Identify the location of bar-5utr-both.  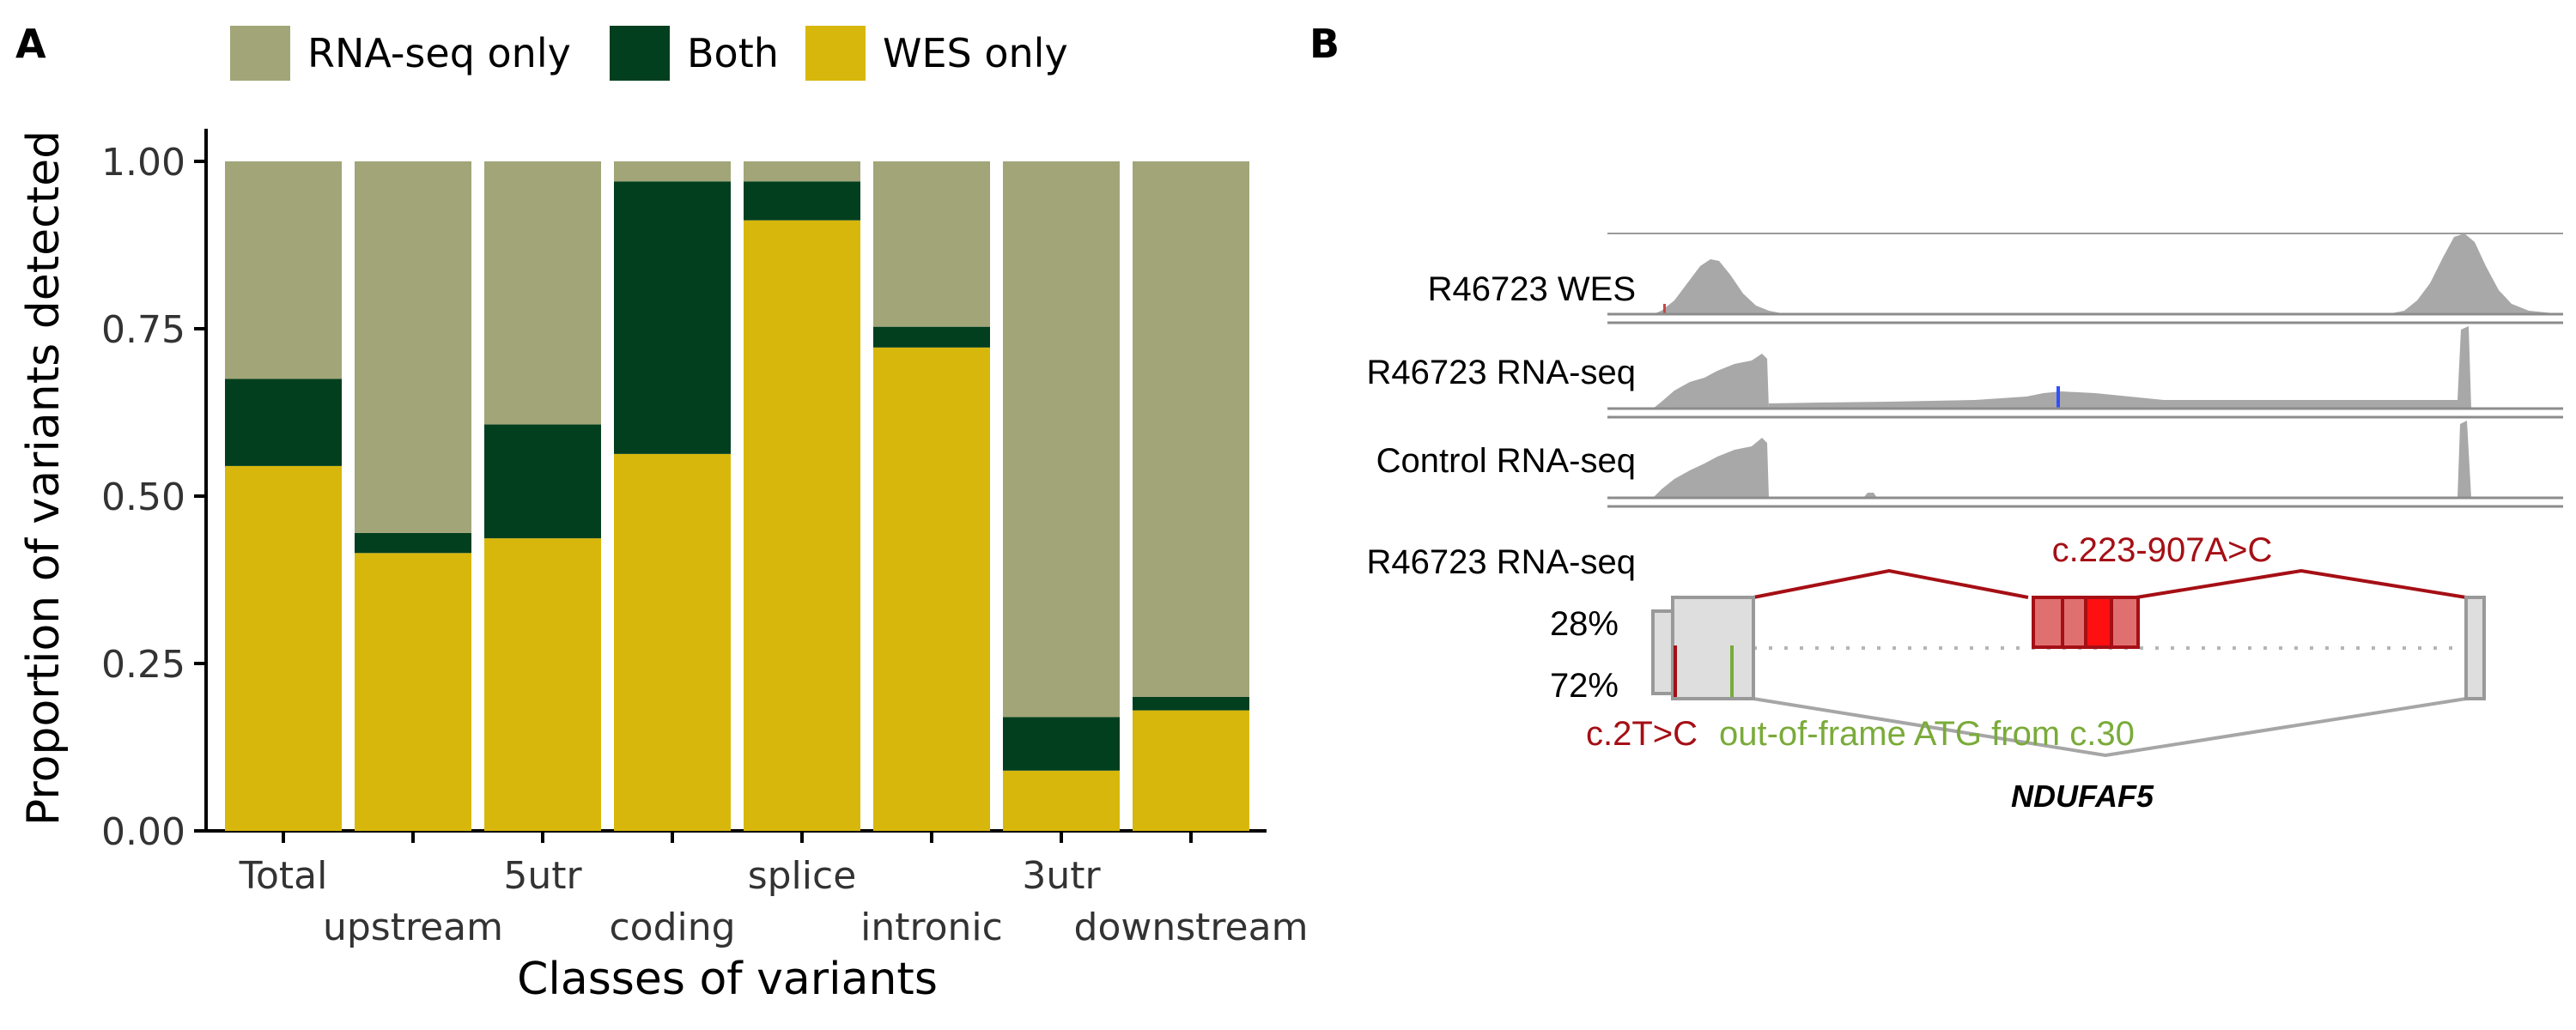
(543, 481).